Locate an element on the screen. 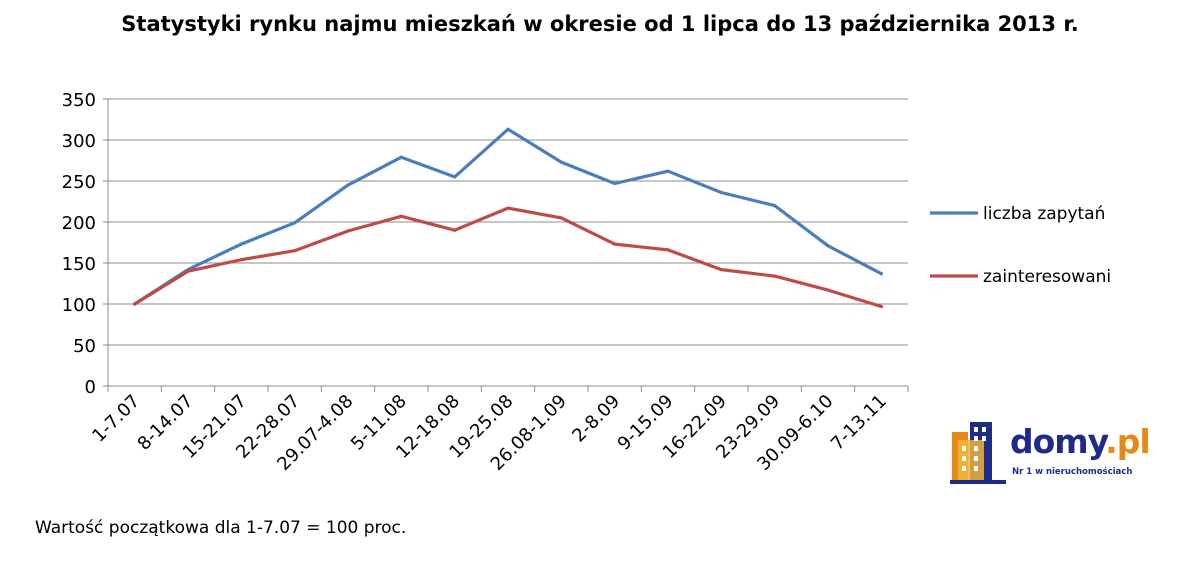  legend-label: liczba zapytań is located at coordinates (1044, 214).